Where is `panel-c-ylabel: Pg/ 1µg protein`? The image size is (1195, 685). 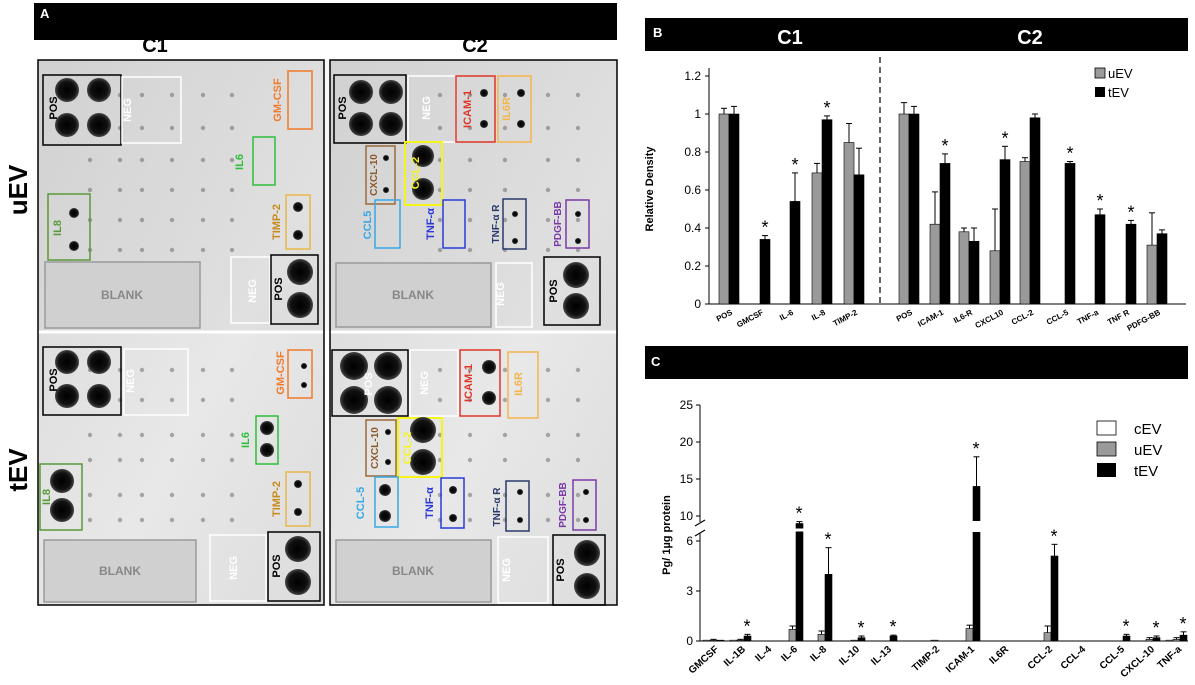
panel-c-ylabel: Pg/ 1µg protein is located at coordinates (667, 535).